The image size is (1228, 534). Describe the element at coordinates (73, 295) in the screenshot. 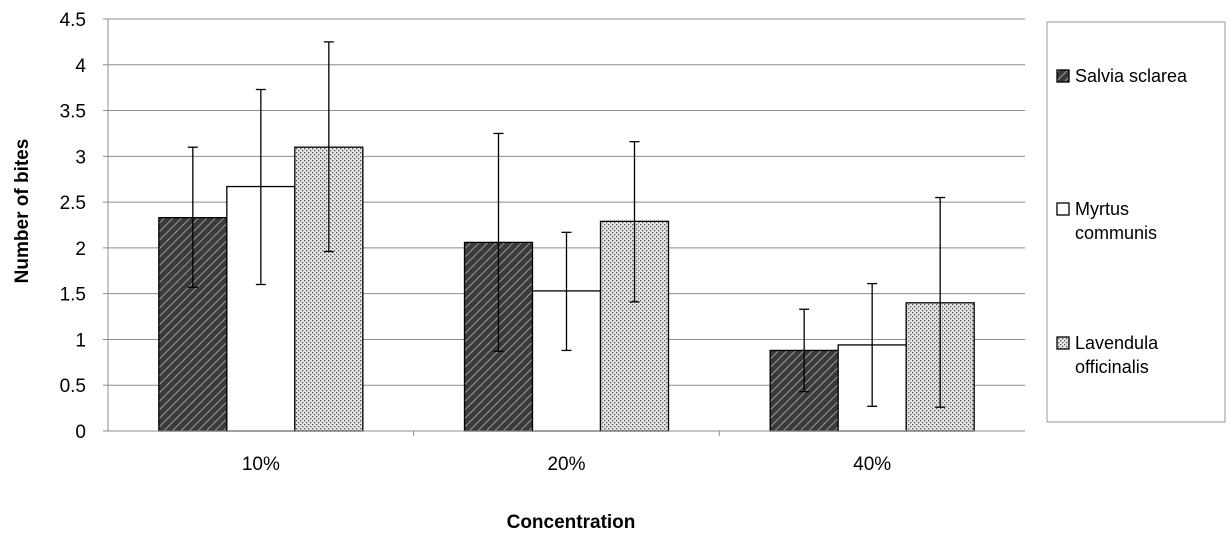

I see `y-tick-label: 1.5` at that location.